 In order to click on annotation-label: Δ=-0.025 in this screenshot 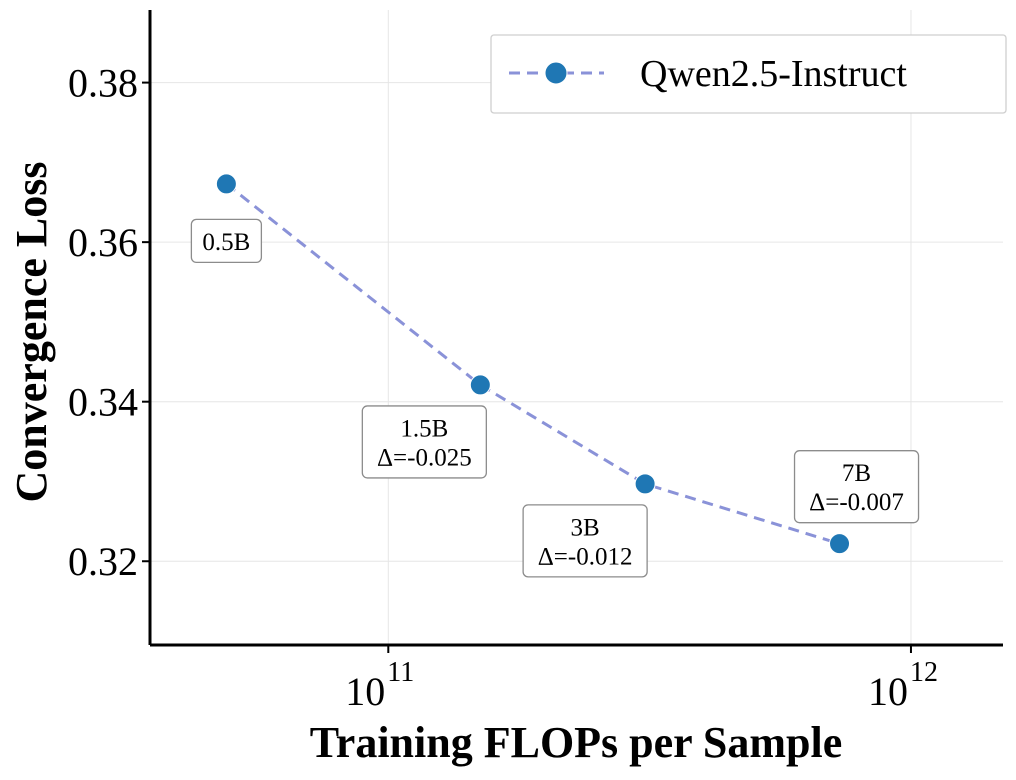, I will do `click(424, 457)`.